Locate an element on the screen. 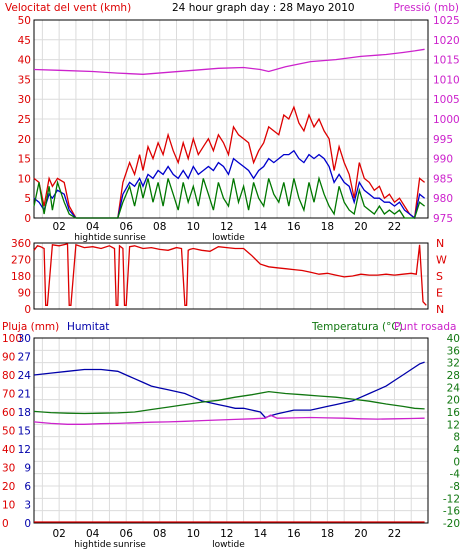 The width and height of the screenshot is (465, 559). x-tick-label: 20 is located at coordinates (360, 227).